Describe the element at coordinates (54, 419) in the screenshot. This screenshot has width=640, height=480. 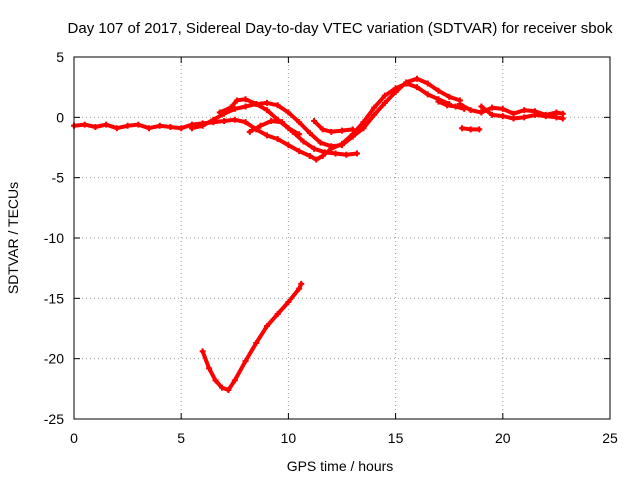
I see `y-tick-label: -25` at that location.